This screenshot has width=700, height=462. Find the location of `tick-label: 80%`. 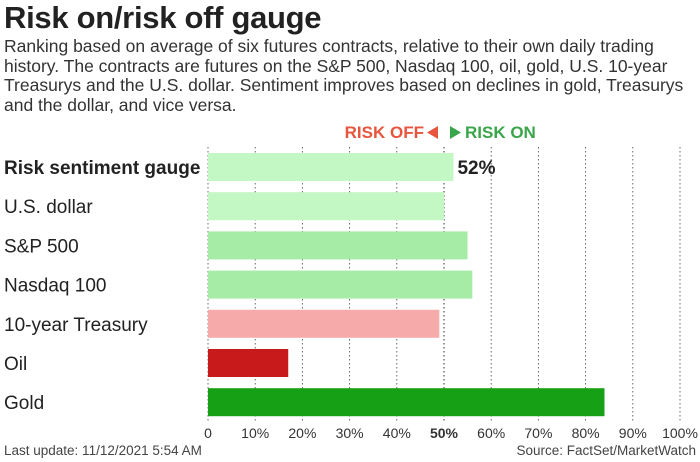

tick-label: 80% is located at coordinates (586, 433).